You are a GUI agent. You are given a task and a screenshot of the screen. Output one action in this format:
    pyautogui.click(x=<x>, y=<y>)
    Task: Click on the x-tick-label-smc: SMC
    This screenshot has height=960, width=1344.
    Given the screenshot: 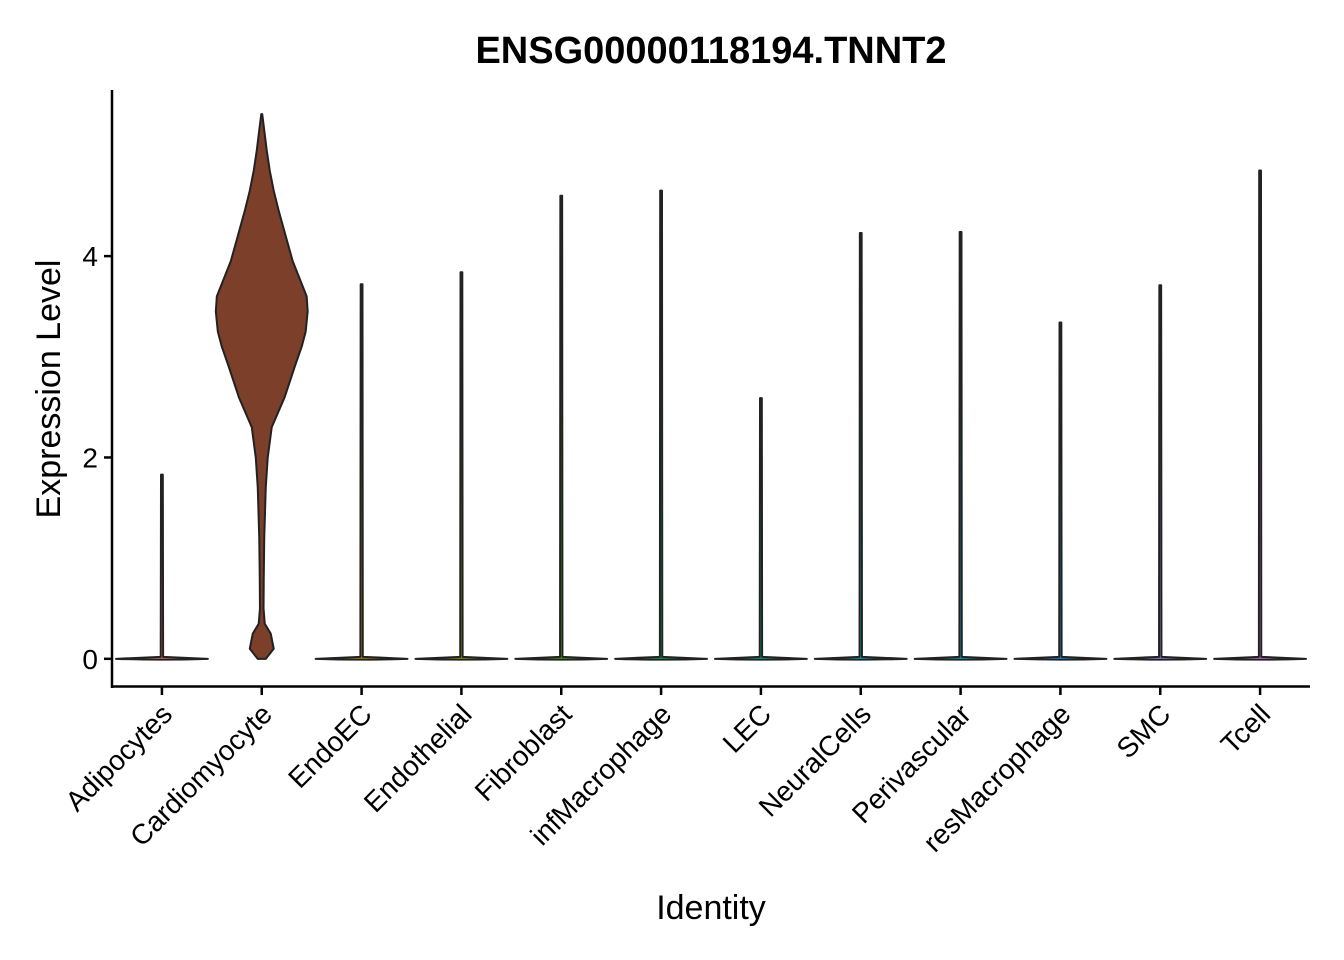 What is the action you would take?
    pyautogui.click(x=1144, y=731)
    